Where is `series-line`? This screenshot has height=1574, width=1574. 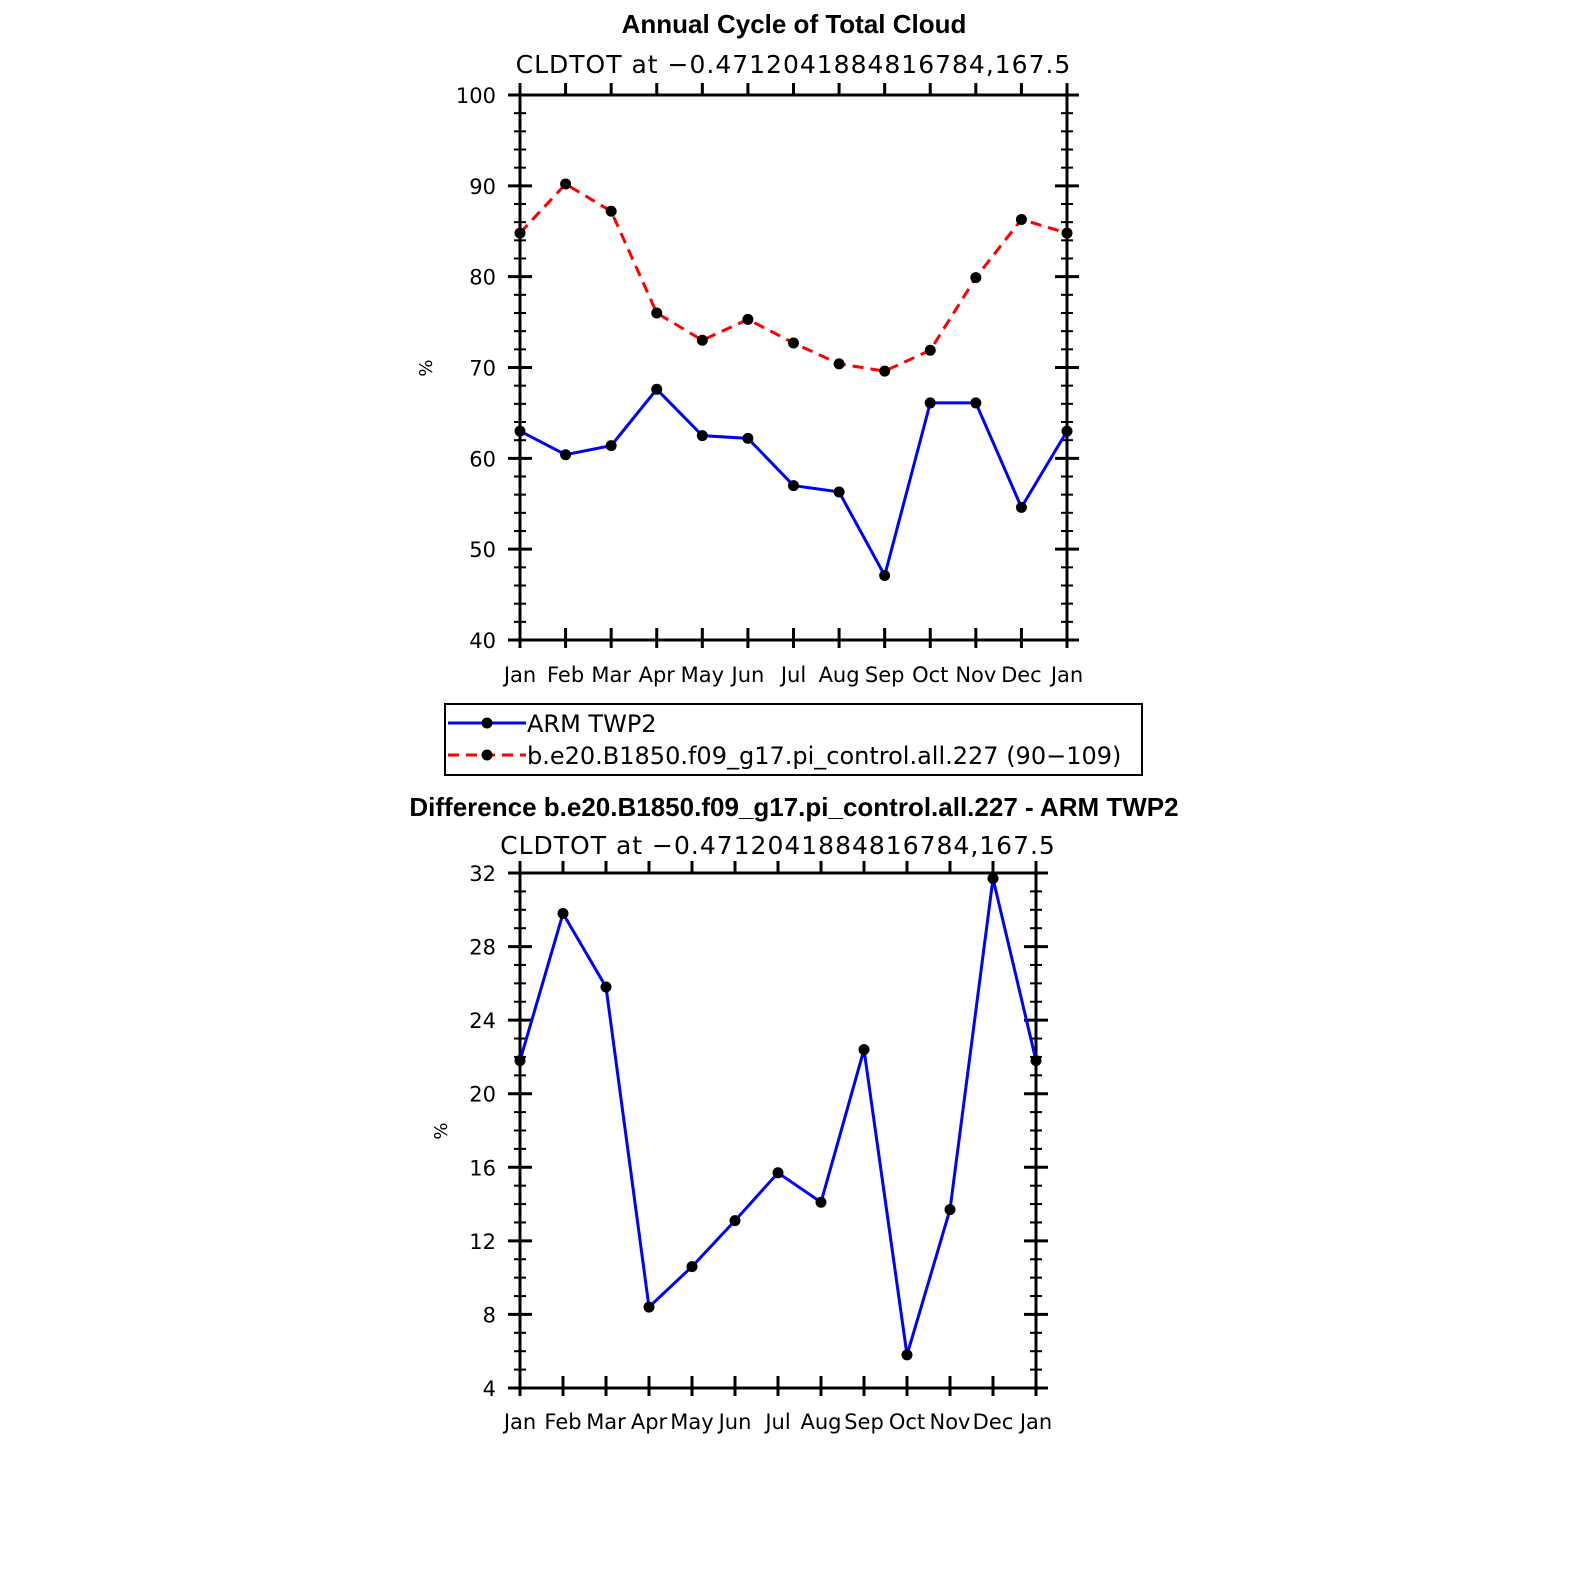 series-line is located at coordinates (778, 1117).